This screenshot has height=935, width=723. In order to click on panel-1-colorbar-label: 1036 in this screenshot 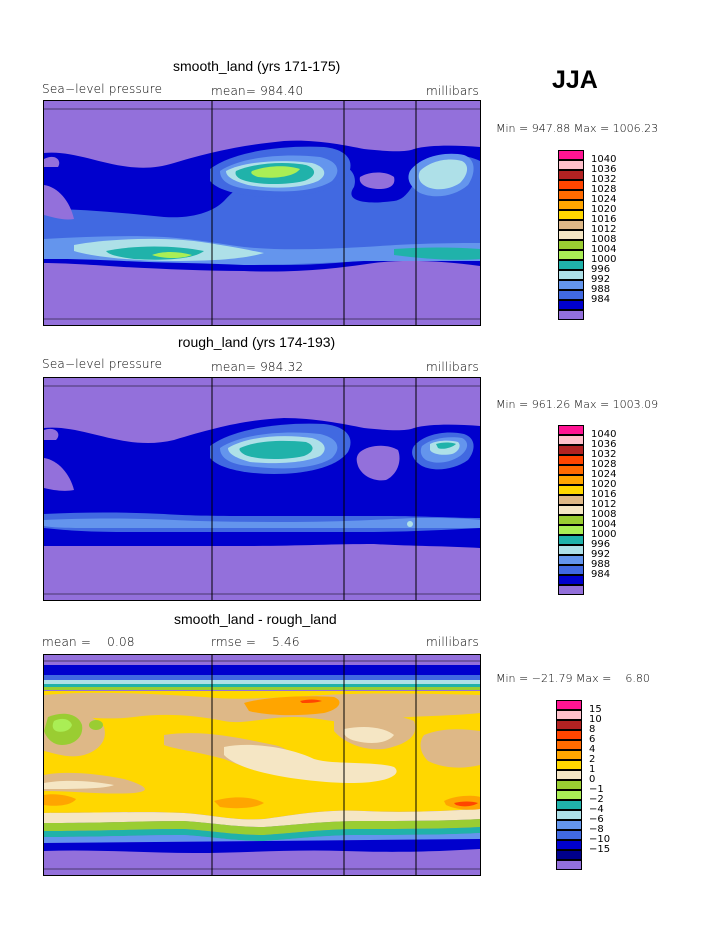, I will do `click(604, 169)`.